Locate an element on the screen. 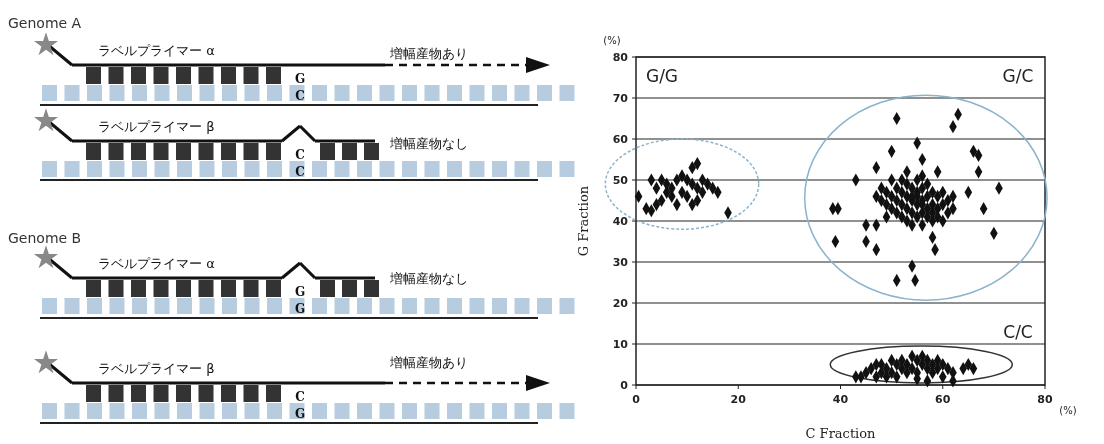 The image size is (1104, 444). x-tick-label: 80 is located at coordinates (1045, 399).